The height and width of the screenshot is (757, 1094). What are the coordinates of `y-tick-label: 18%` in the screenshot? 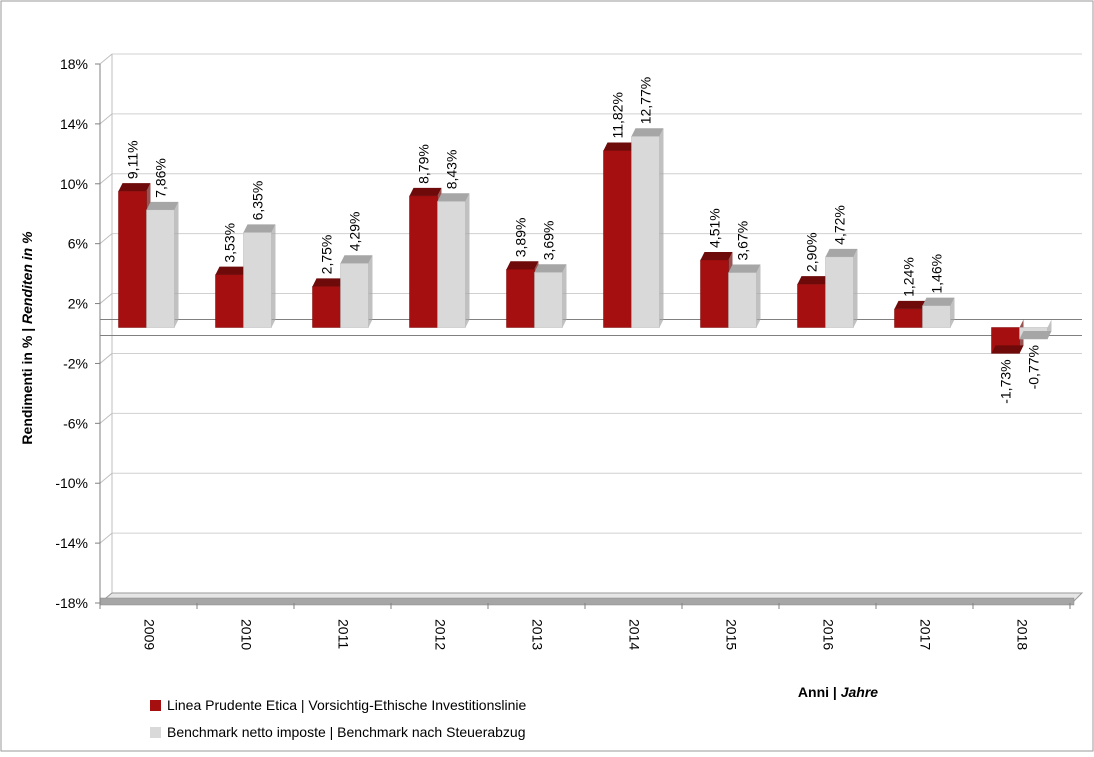 It's located at (74, 64).